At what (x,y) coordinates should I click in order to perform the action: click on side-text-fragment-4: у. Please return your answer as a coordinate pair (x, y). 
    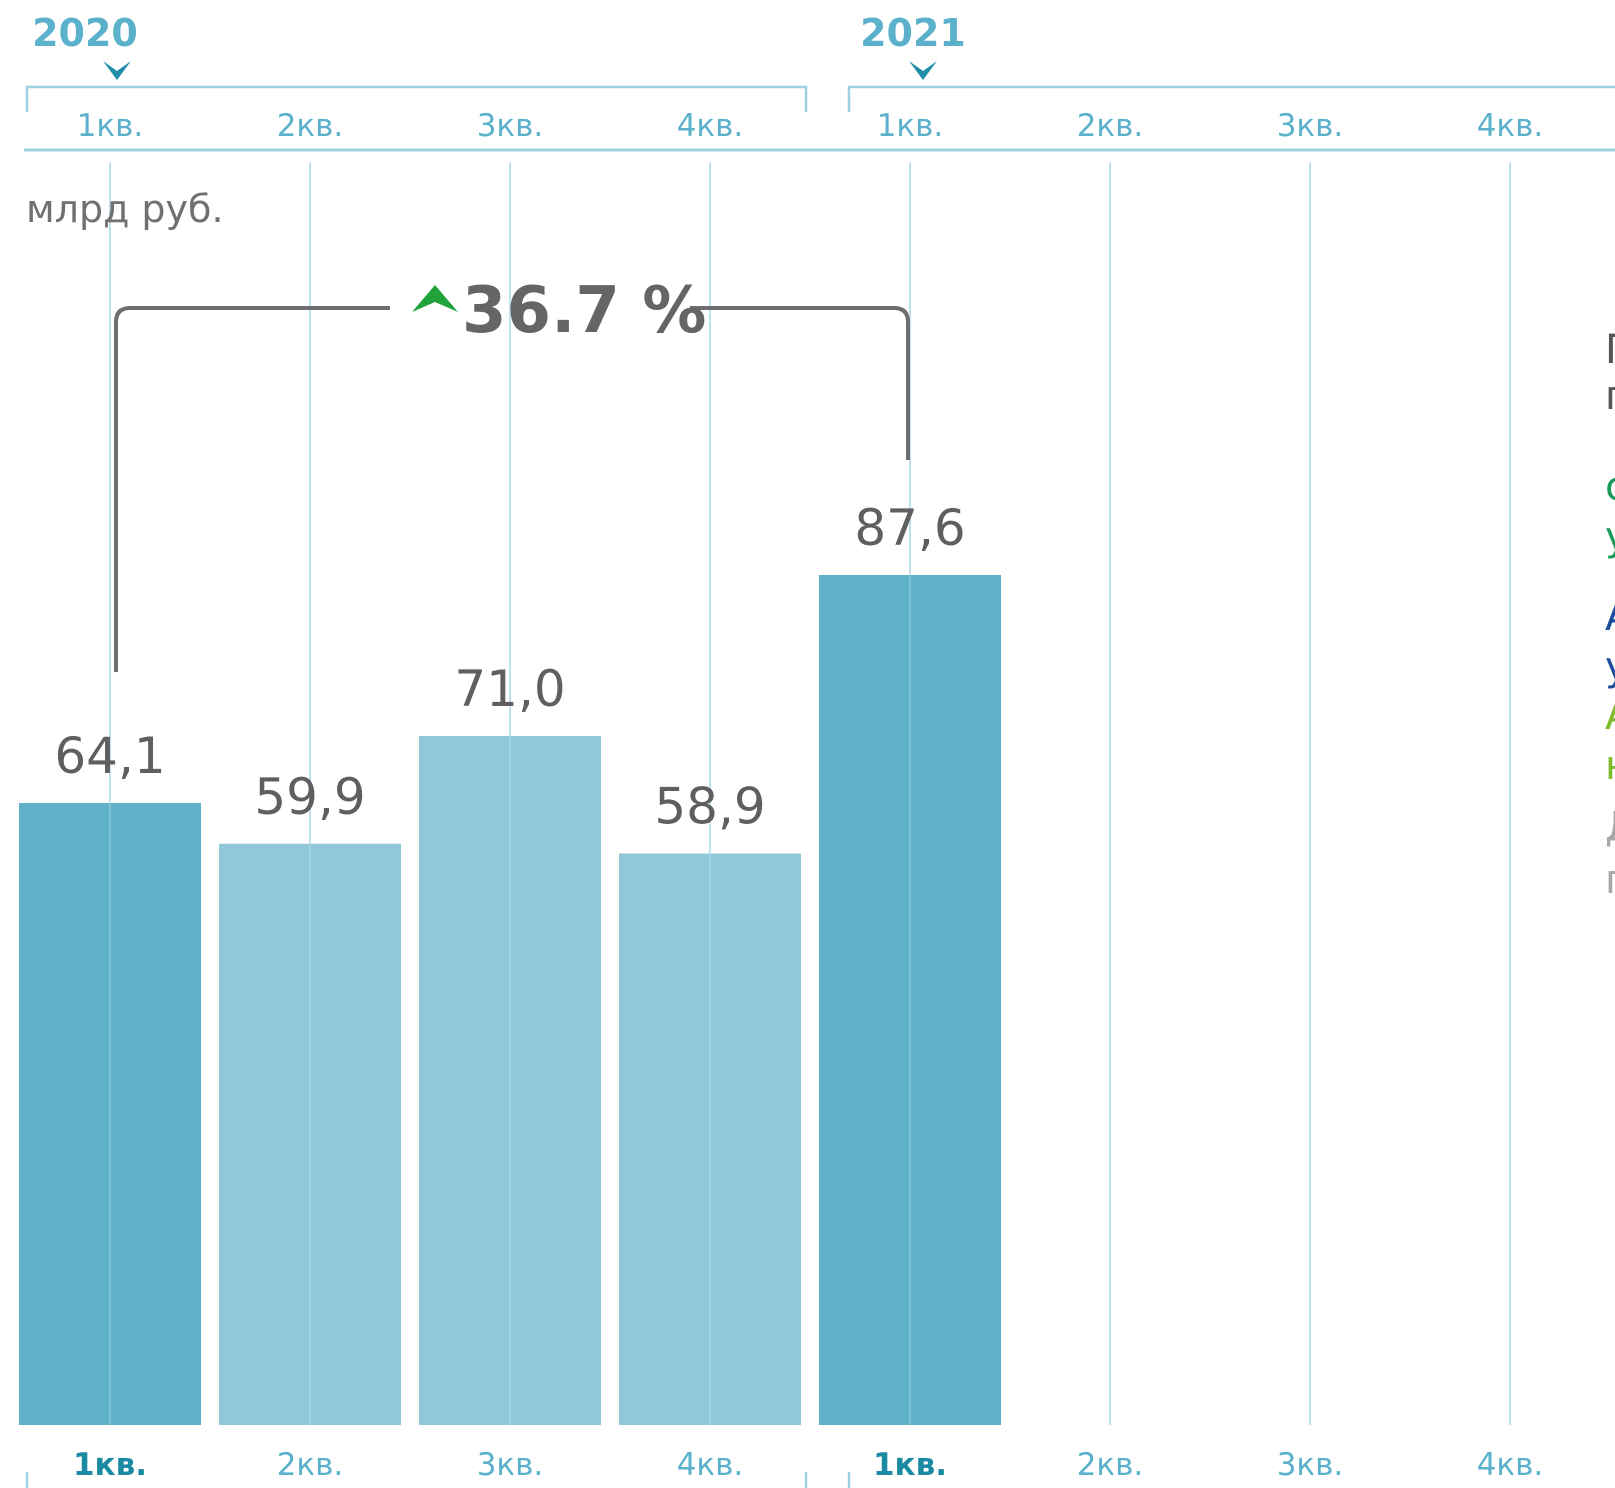
    Looking at the image, I should click on (1610, 537).